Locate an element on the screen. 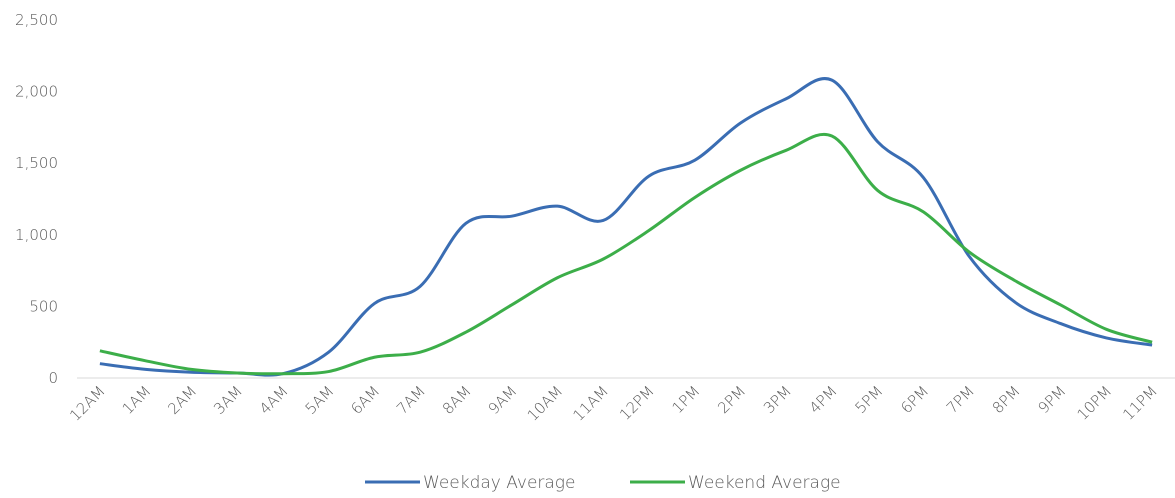  y-tick-label: 1,000 is located at coordinates (36, 235).